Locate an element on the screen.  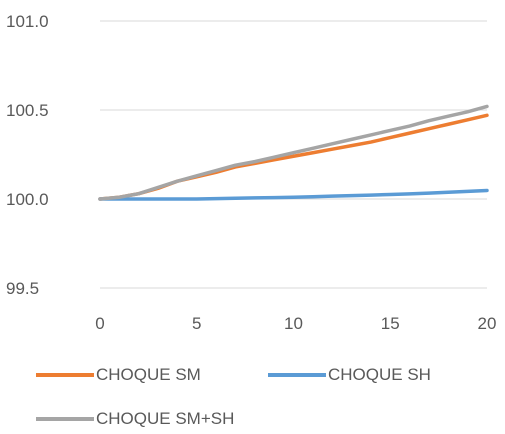
x-tick-label-0: 0 is located at coordinates (99, 323).